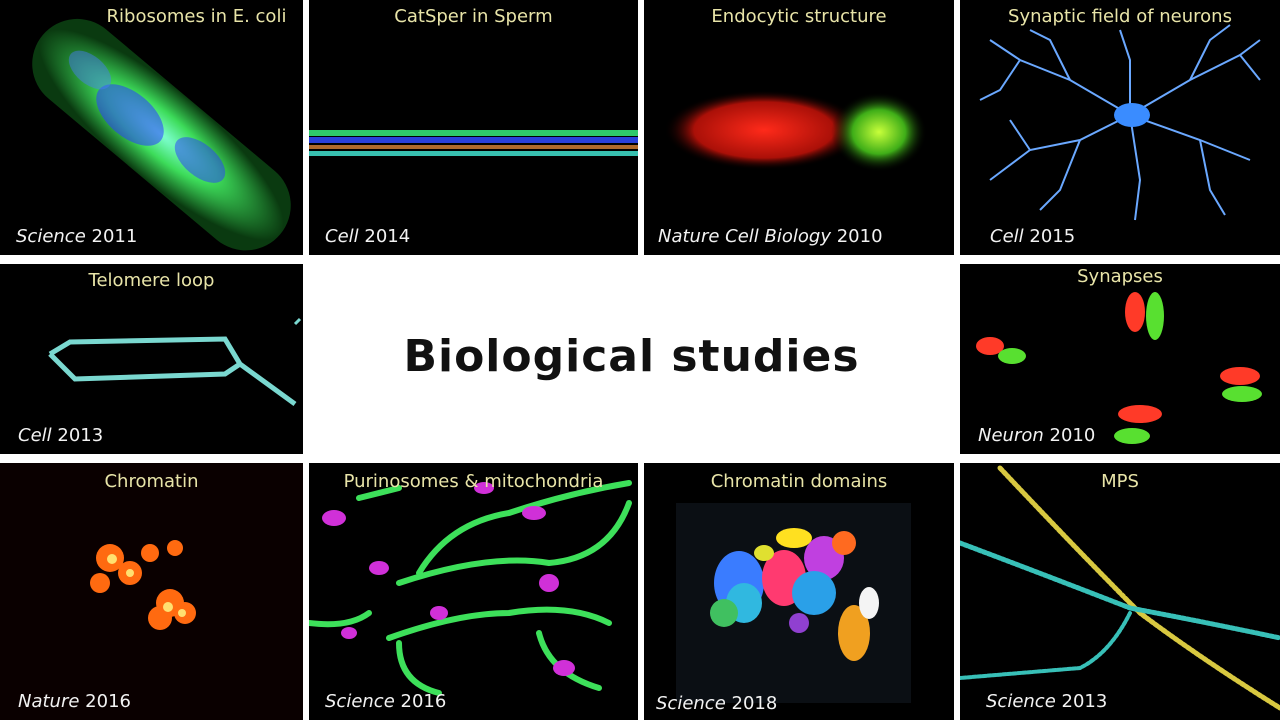 This screenshot has height=720, width=1280. Describe the element at coordinates (1120, 481) in the screenshot. I see `tile-title: MPS` at that location.